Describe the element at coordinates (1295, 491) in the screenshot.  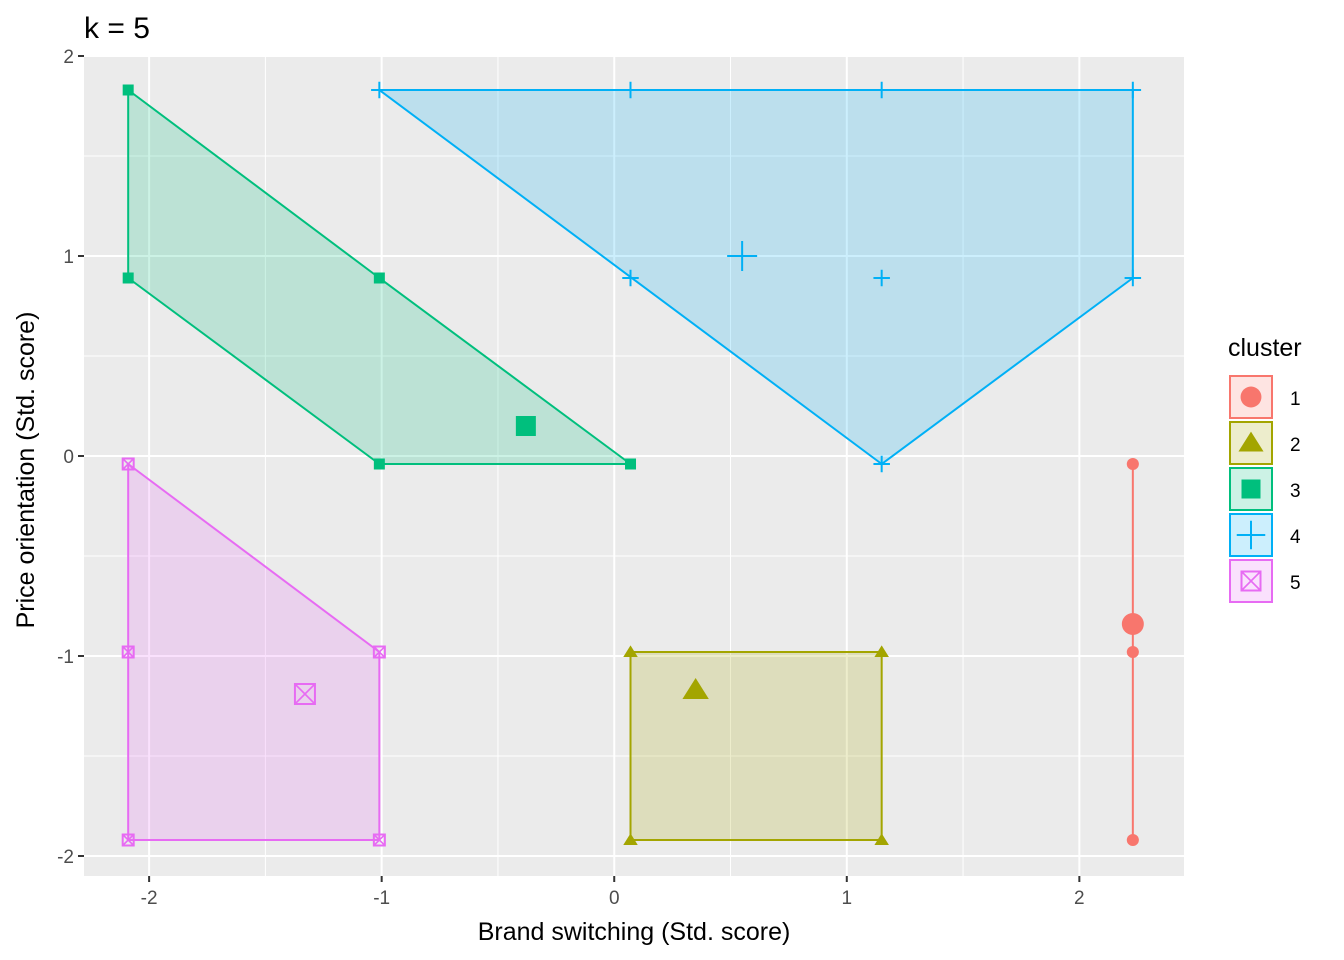
I see `legend-label: 3` at that location.